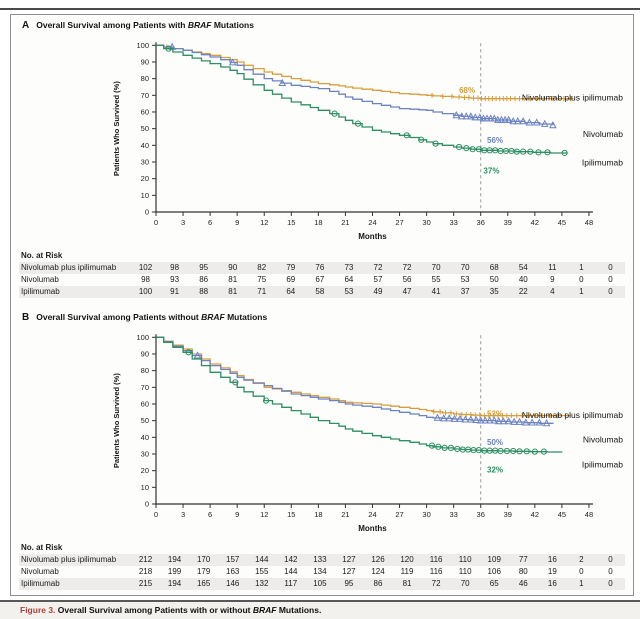  I want to click on survival-rate-label: 32%, so click(495, 469).